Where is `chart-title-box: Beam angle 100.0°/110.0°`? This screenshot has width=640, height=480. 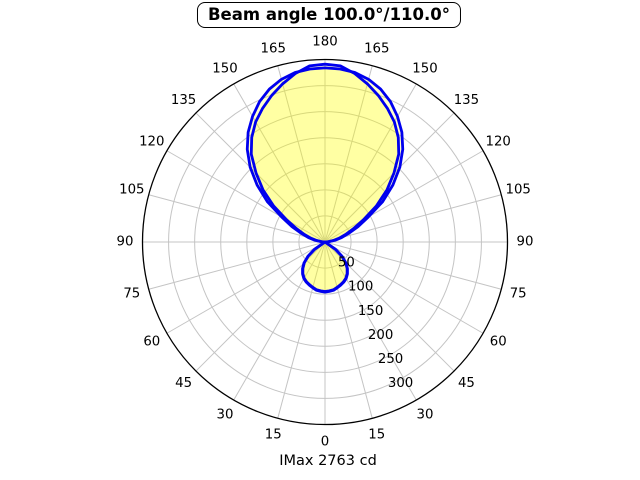 chart-title-box: Beam angle 100.0°/110.0° is located at coordinates (329, 15).